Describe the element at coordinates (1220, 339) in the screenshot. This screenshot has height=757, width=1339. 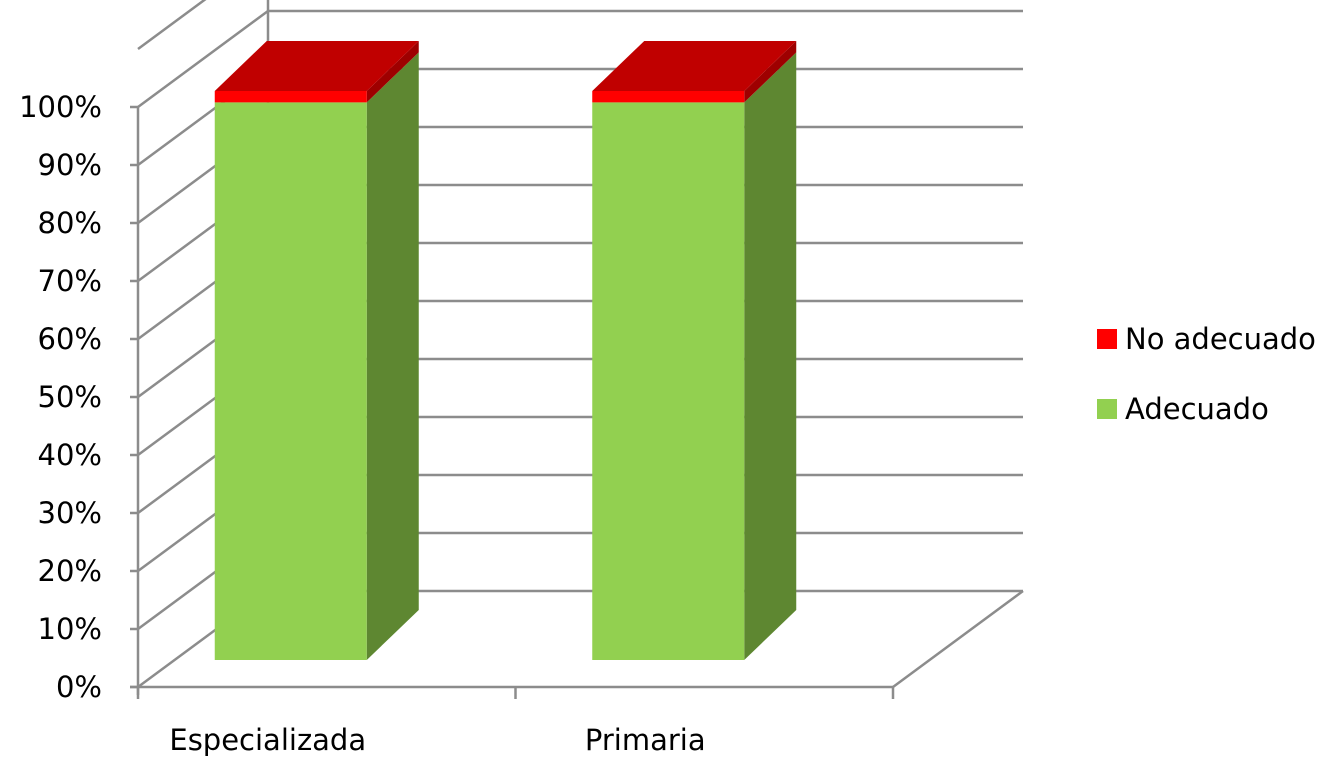
I see `legend-label: No adecuado` at that location.